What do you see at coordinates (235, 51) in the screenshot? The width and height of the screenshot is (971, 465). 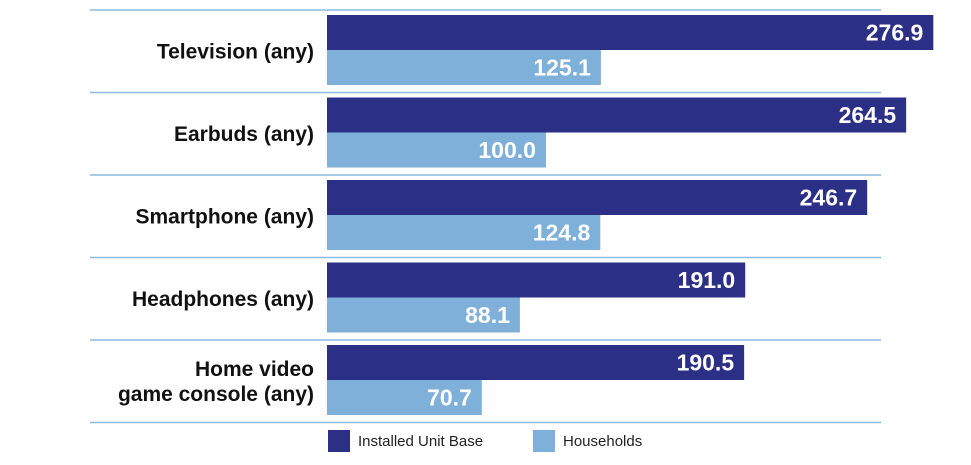 I see `category-label: Television (any)` at bounding box center [235, 51].